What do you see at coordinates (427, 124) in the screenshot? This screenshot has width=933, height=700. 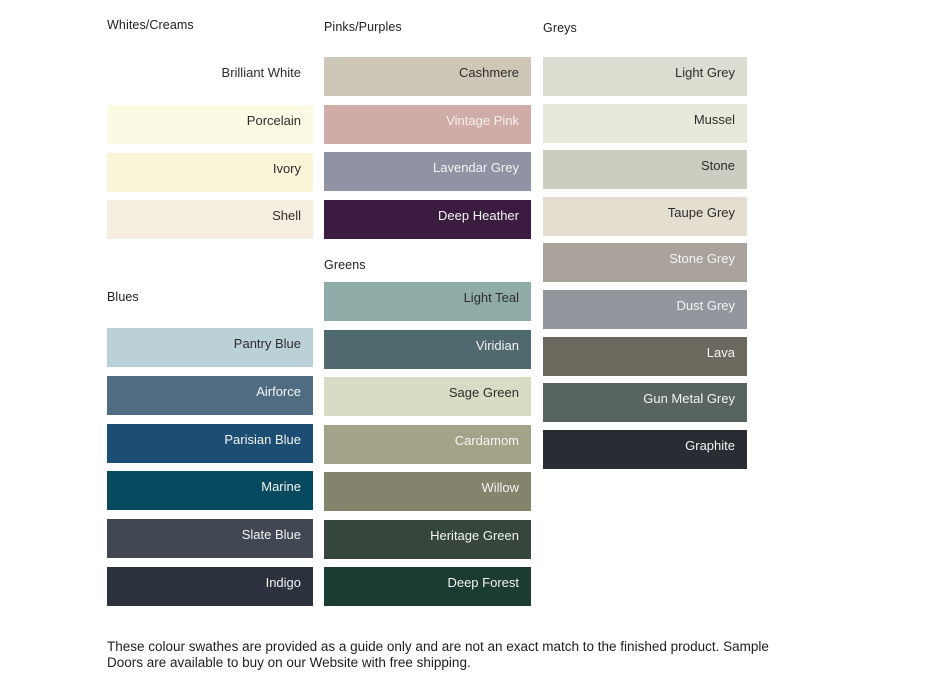 I see `color-swatch: Vintage Pink` at bounding box center [427, 124].